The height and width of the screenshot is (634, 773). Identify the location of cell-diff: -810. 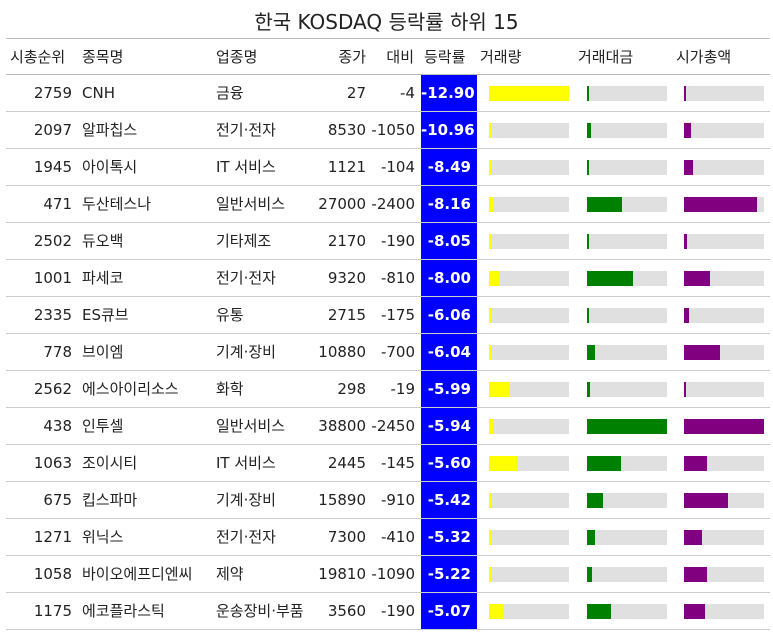
(397, 278).